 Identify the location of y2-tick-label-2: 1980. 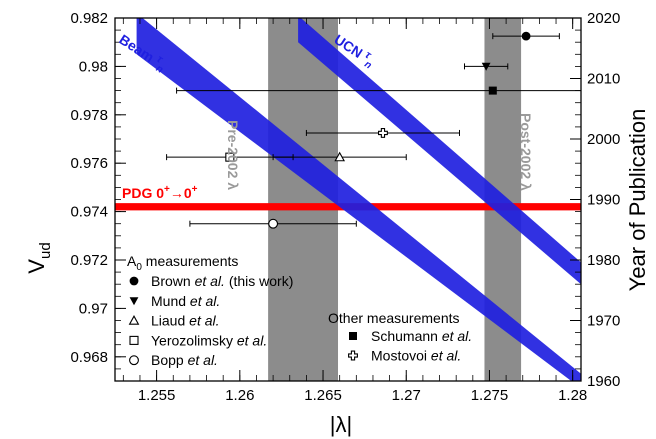
(603, 260).